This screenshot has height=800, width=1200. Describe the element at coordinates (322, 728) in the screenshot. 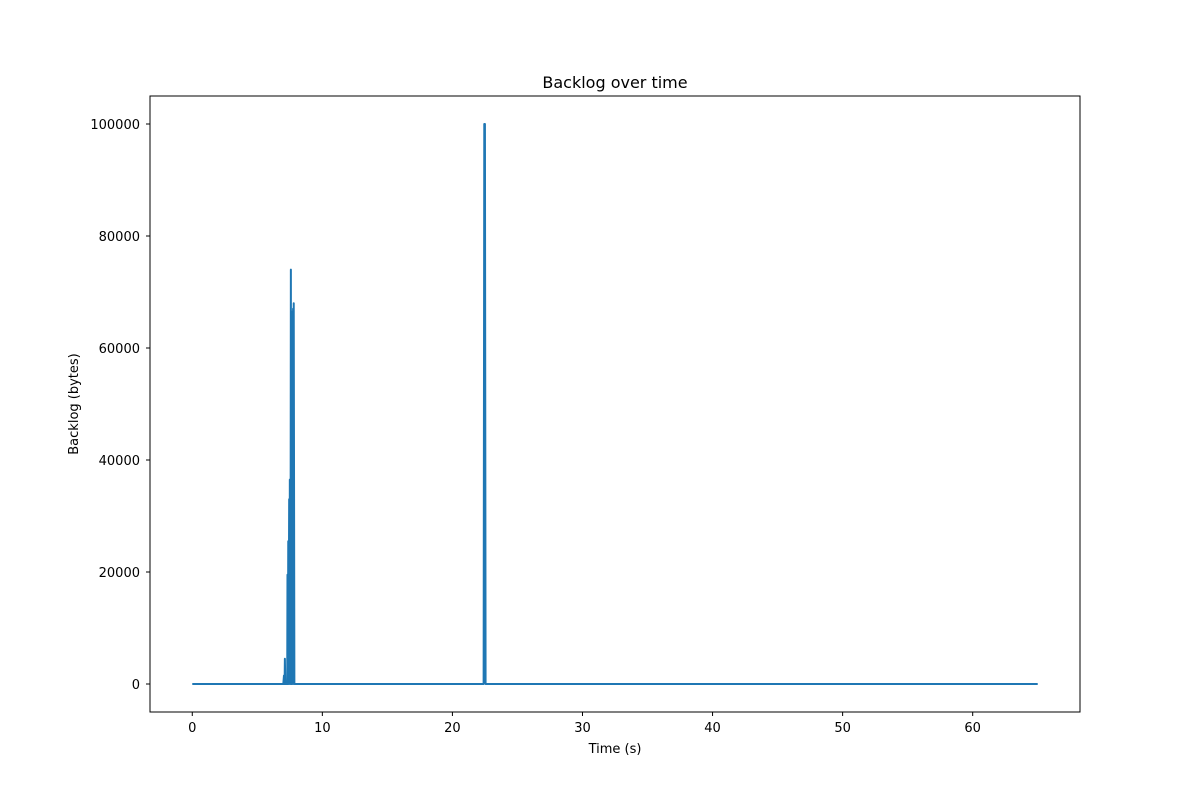

I see `x-tick-label: 10` at that location.